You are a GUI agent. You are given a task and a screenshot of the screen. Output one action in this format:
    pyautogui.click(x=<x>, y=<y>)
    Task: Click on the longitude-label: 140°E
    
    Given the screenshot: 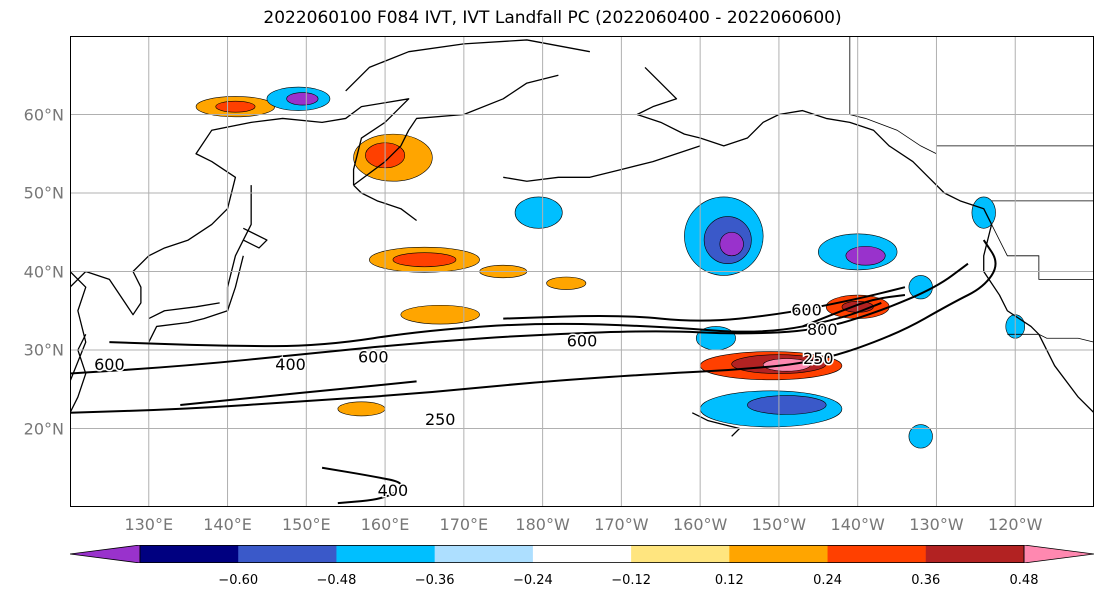 What is the action you would take?
    pyautogui.click(x=227, y=524)
    